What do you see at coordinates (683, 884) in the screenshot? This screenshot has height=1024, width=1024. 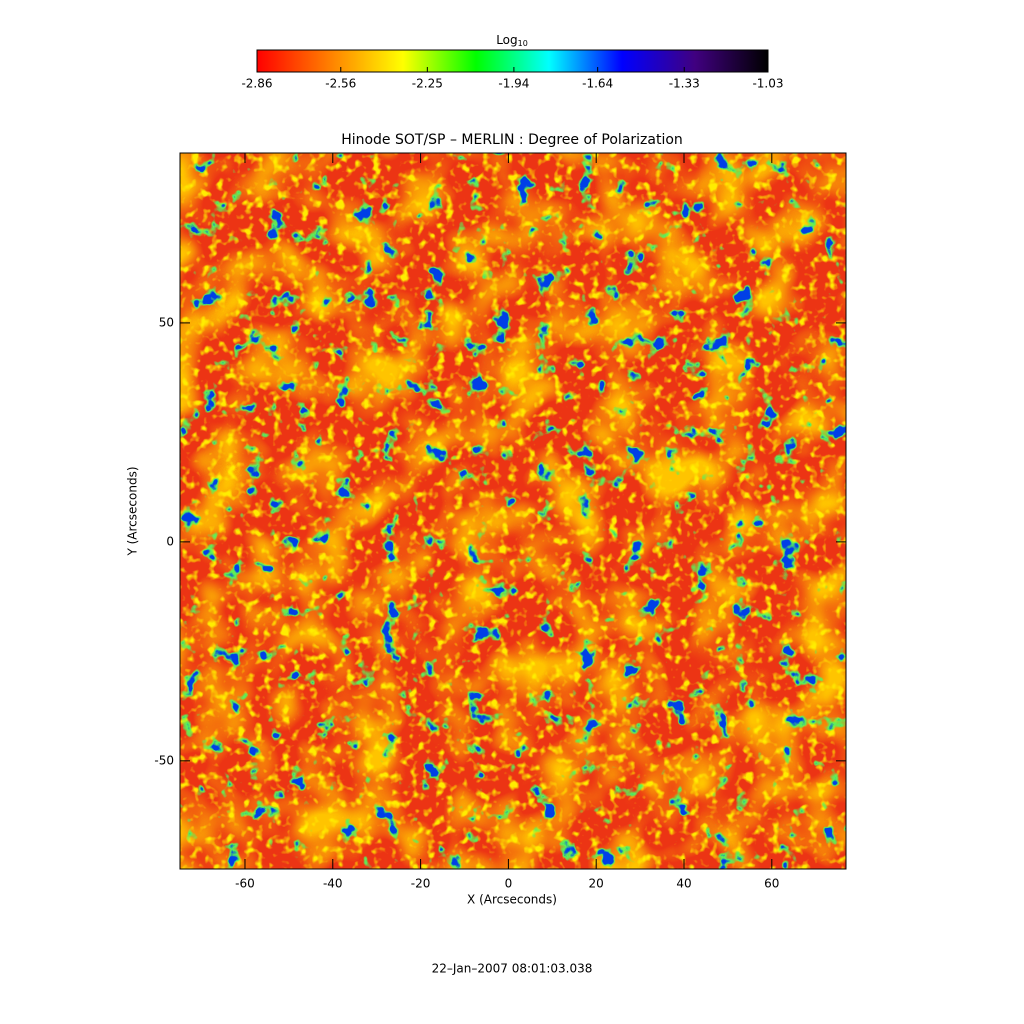 I see `x-tick-label: 40` at bounding box center [683, 884].